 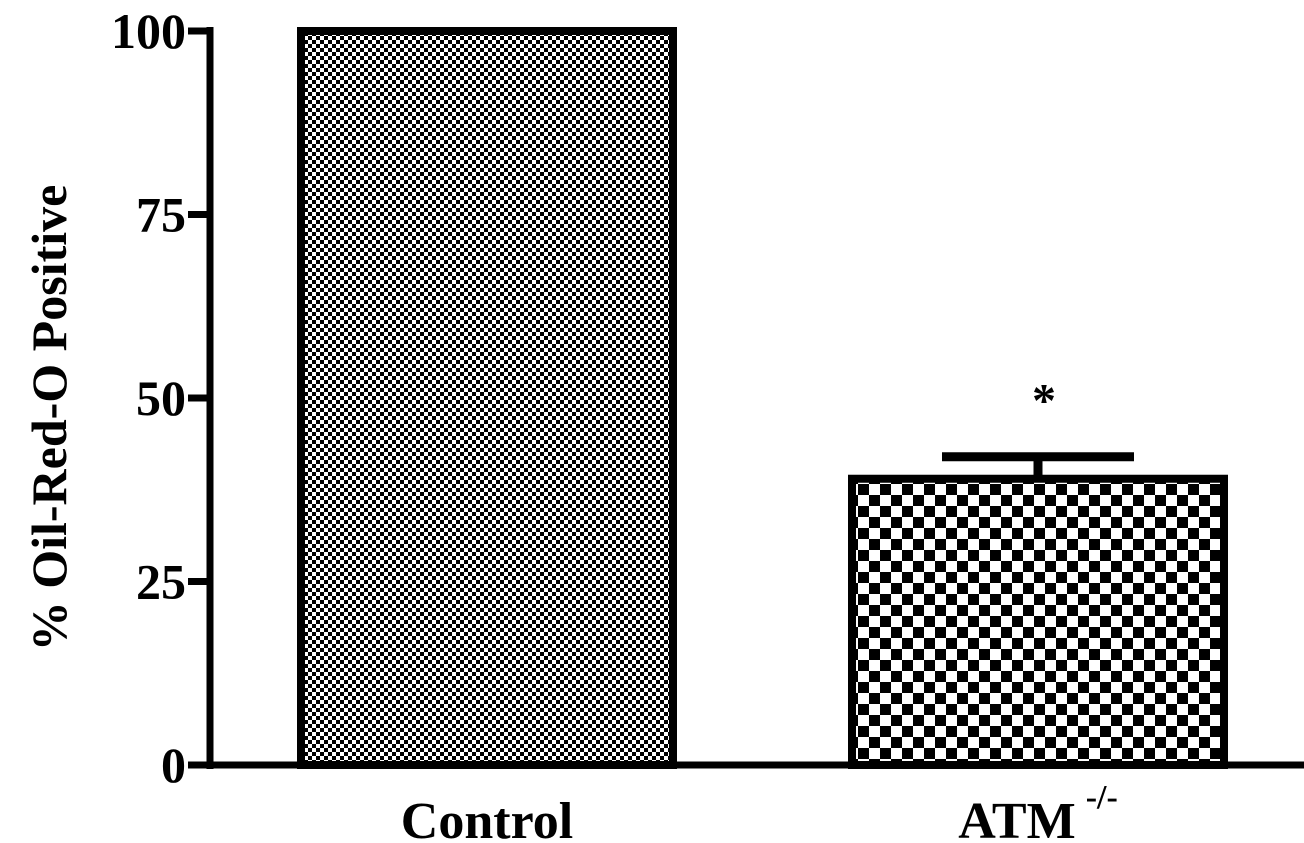 I want to click on y-ticks-group: 0 25 50 75 100, so click(x=160, y=398).